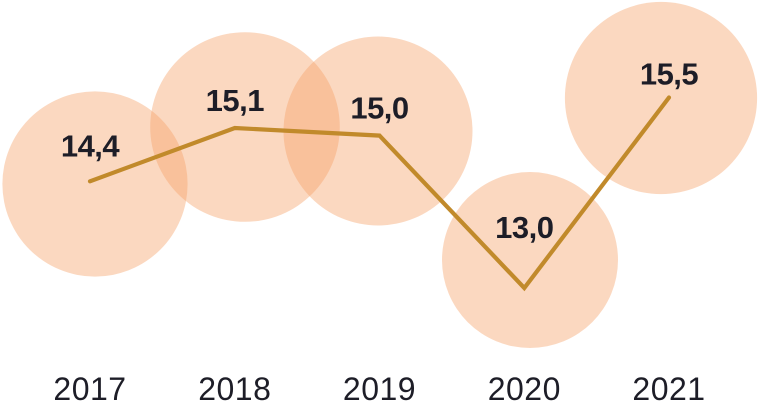 This screenshot has width=766, height=406. What do you see at coordinates (379, 108) in the screenshot?
I see `value-label-2019: 15,0` at bounding box center [379, 108].